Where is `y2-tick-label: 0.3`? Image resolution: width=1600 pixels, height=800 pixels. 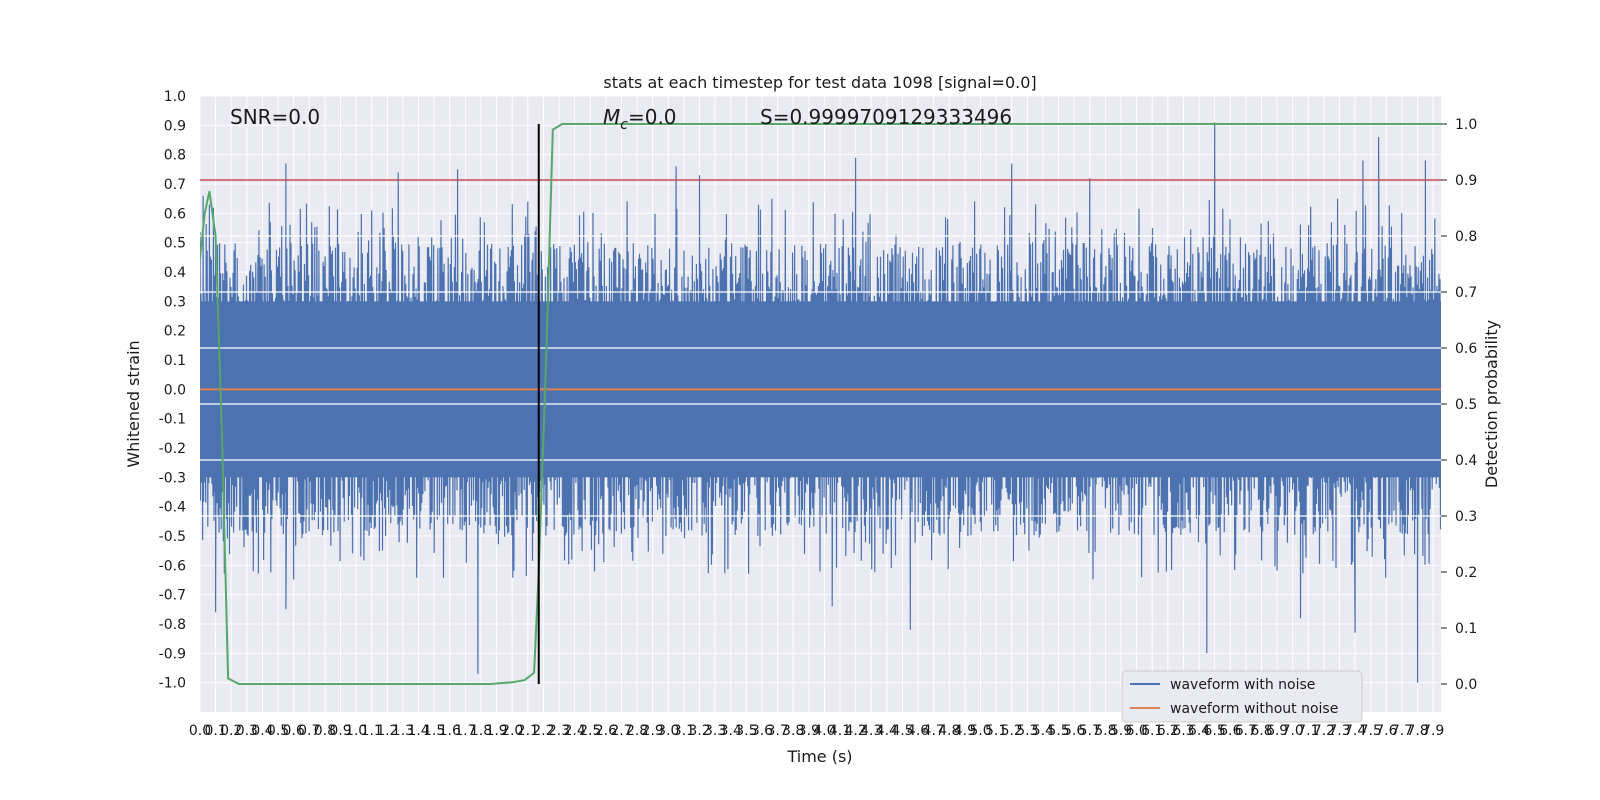
y2-tick-label: 0.3 is located at coordinates (1466, 517).